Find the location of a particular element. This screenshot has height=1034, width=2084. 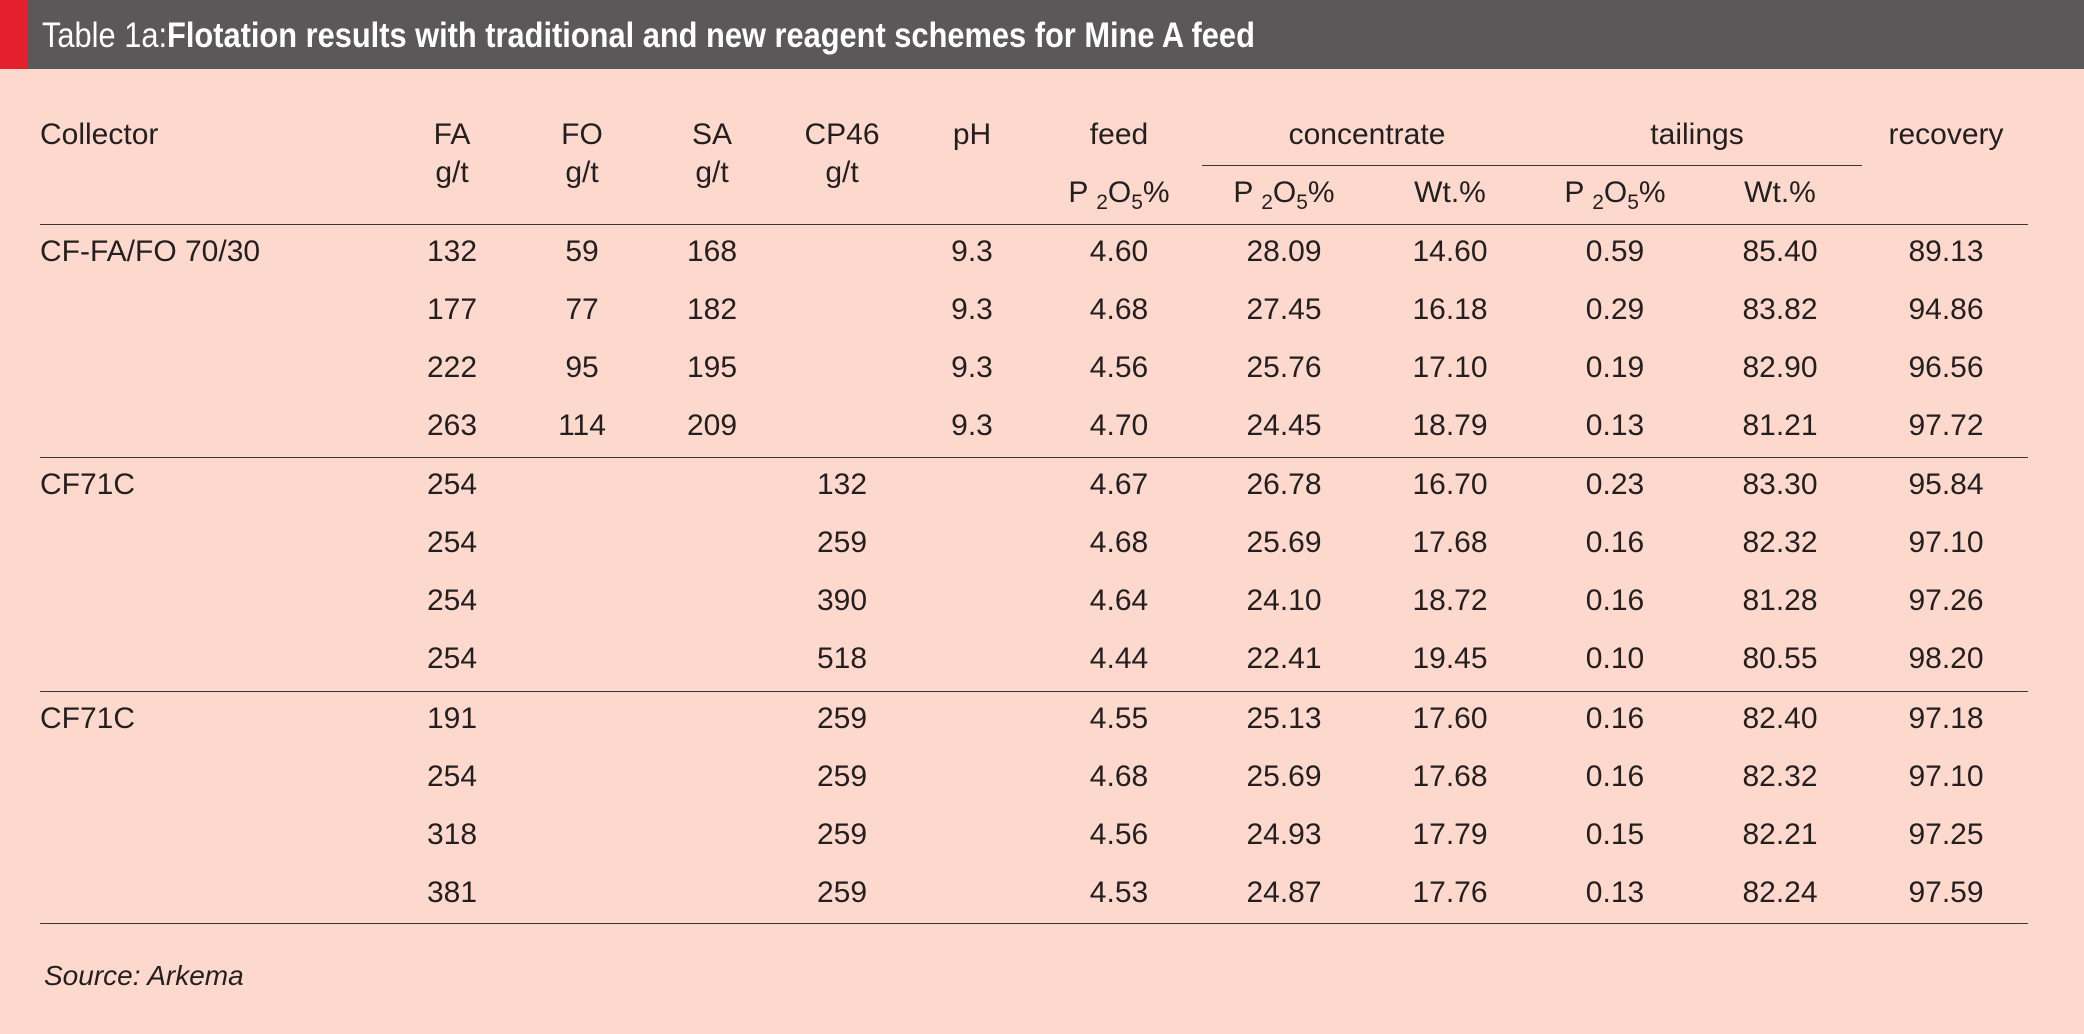

header-sa-unit: g/t is located at coordinates (712, 172).